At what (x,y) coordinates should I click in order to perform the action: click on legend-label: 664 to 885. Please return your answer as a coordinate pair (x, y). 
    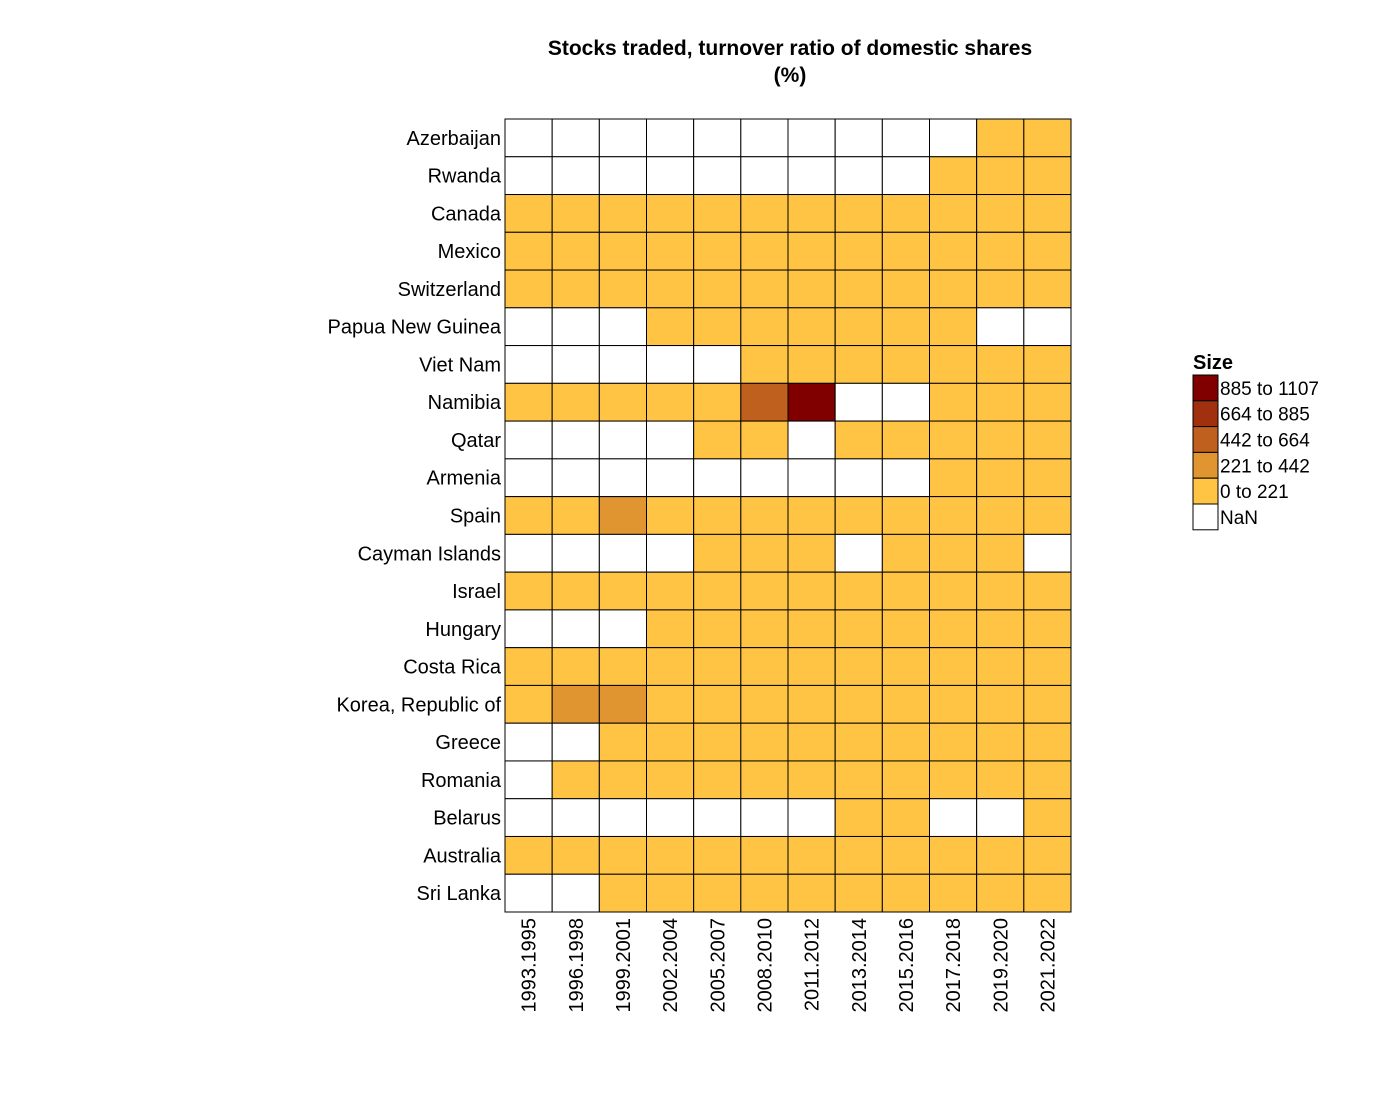
    Looking at the image, I should click on (1265, 415).